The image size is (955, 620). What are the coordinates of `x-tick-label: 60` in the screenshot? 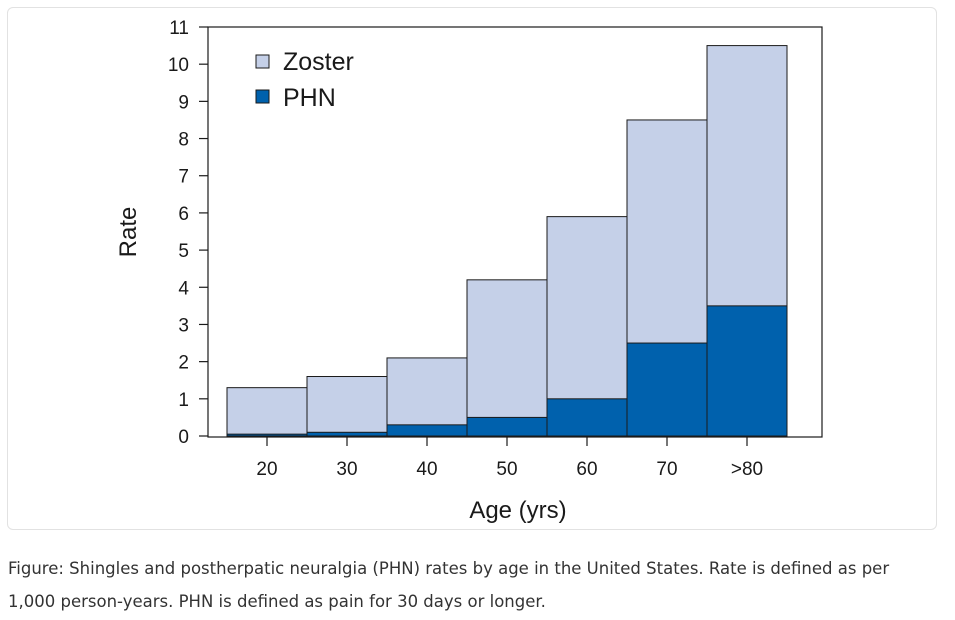 It's located at (586, 469).